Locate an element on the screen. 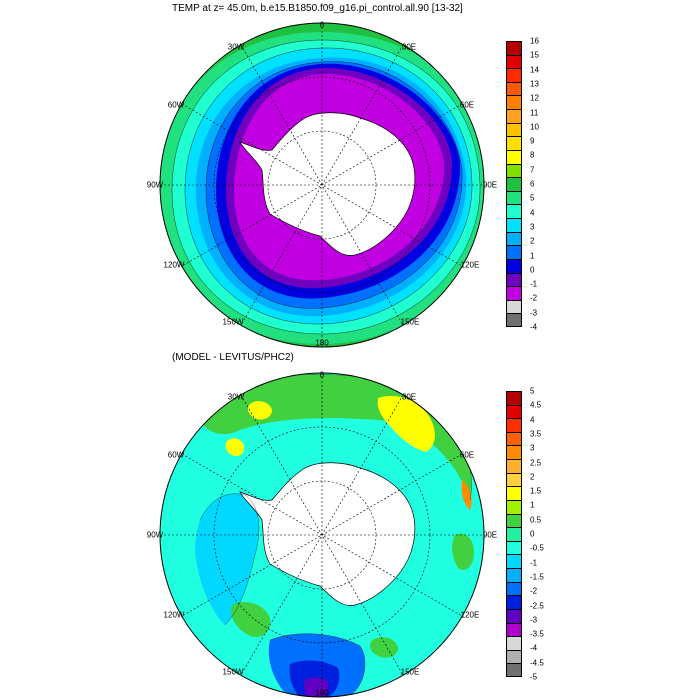 This screenshot has height=700, width=700. bottom-lon-30w: 30W is located at coordinates (236, 397).